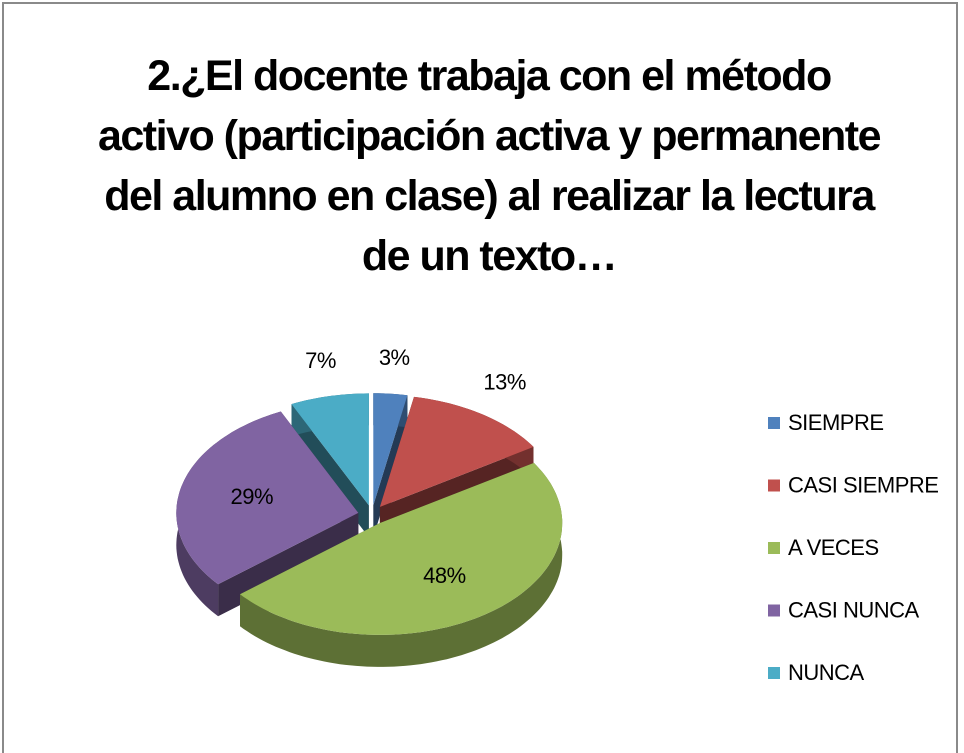  Describe the element at coordinates (836, 422) in the screenshot. I see `legend-label: SIEMPRE` at that location.